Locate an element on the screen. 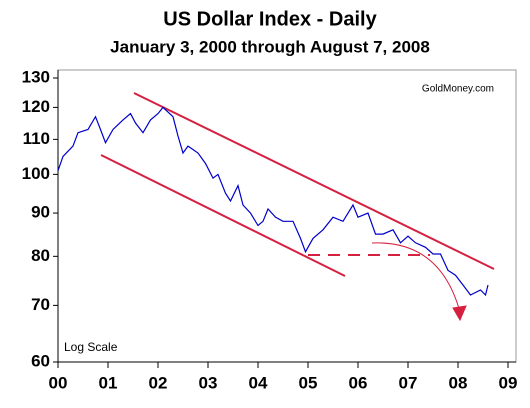  y-tick-label: 120 is located at coordinates (36, 106).